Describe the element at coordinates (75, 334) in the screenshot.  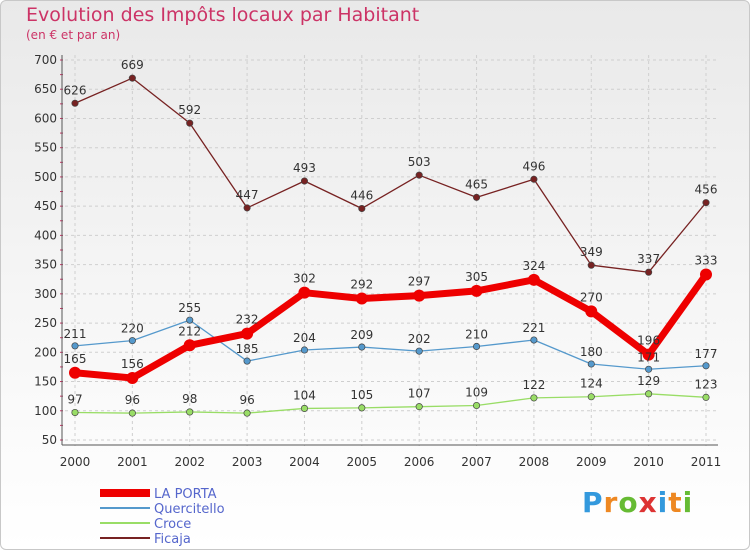
I see `data-label: 211` at that location.